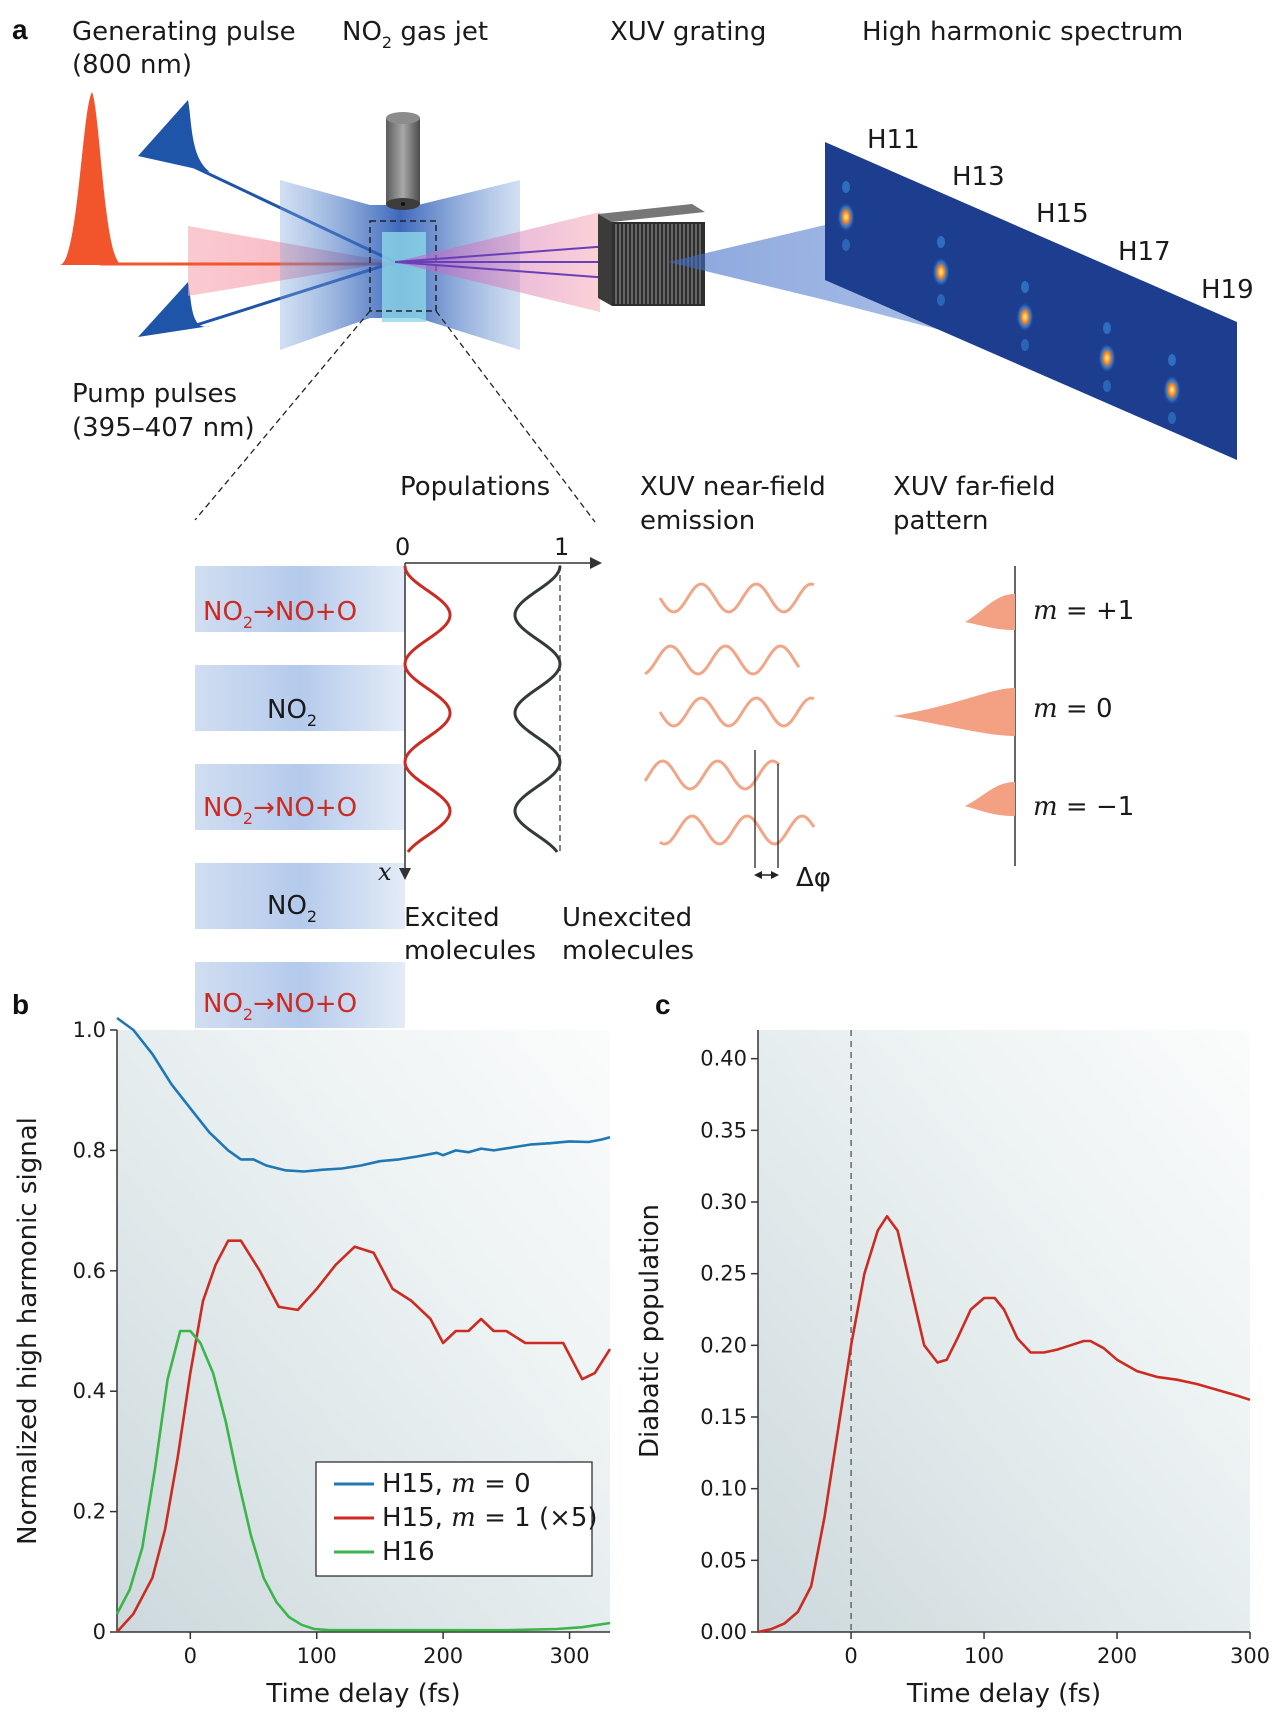  Describe the element at coordinates (292, 908) in the screenshot. I see `row-label: NO2` at that location.